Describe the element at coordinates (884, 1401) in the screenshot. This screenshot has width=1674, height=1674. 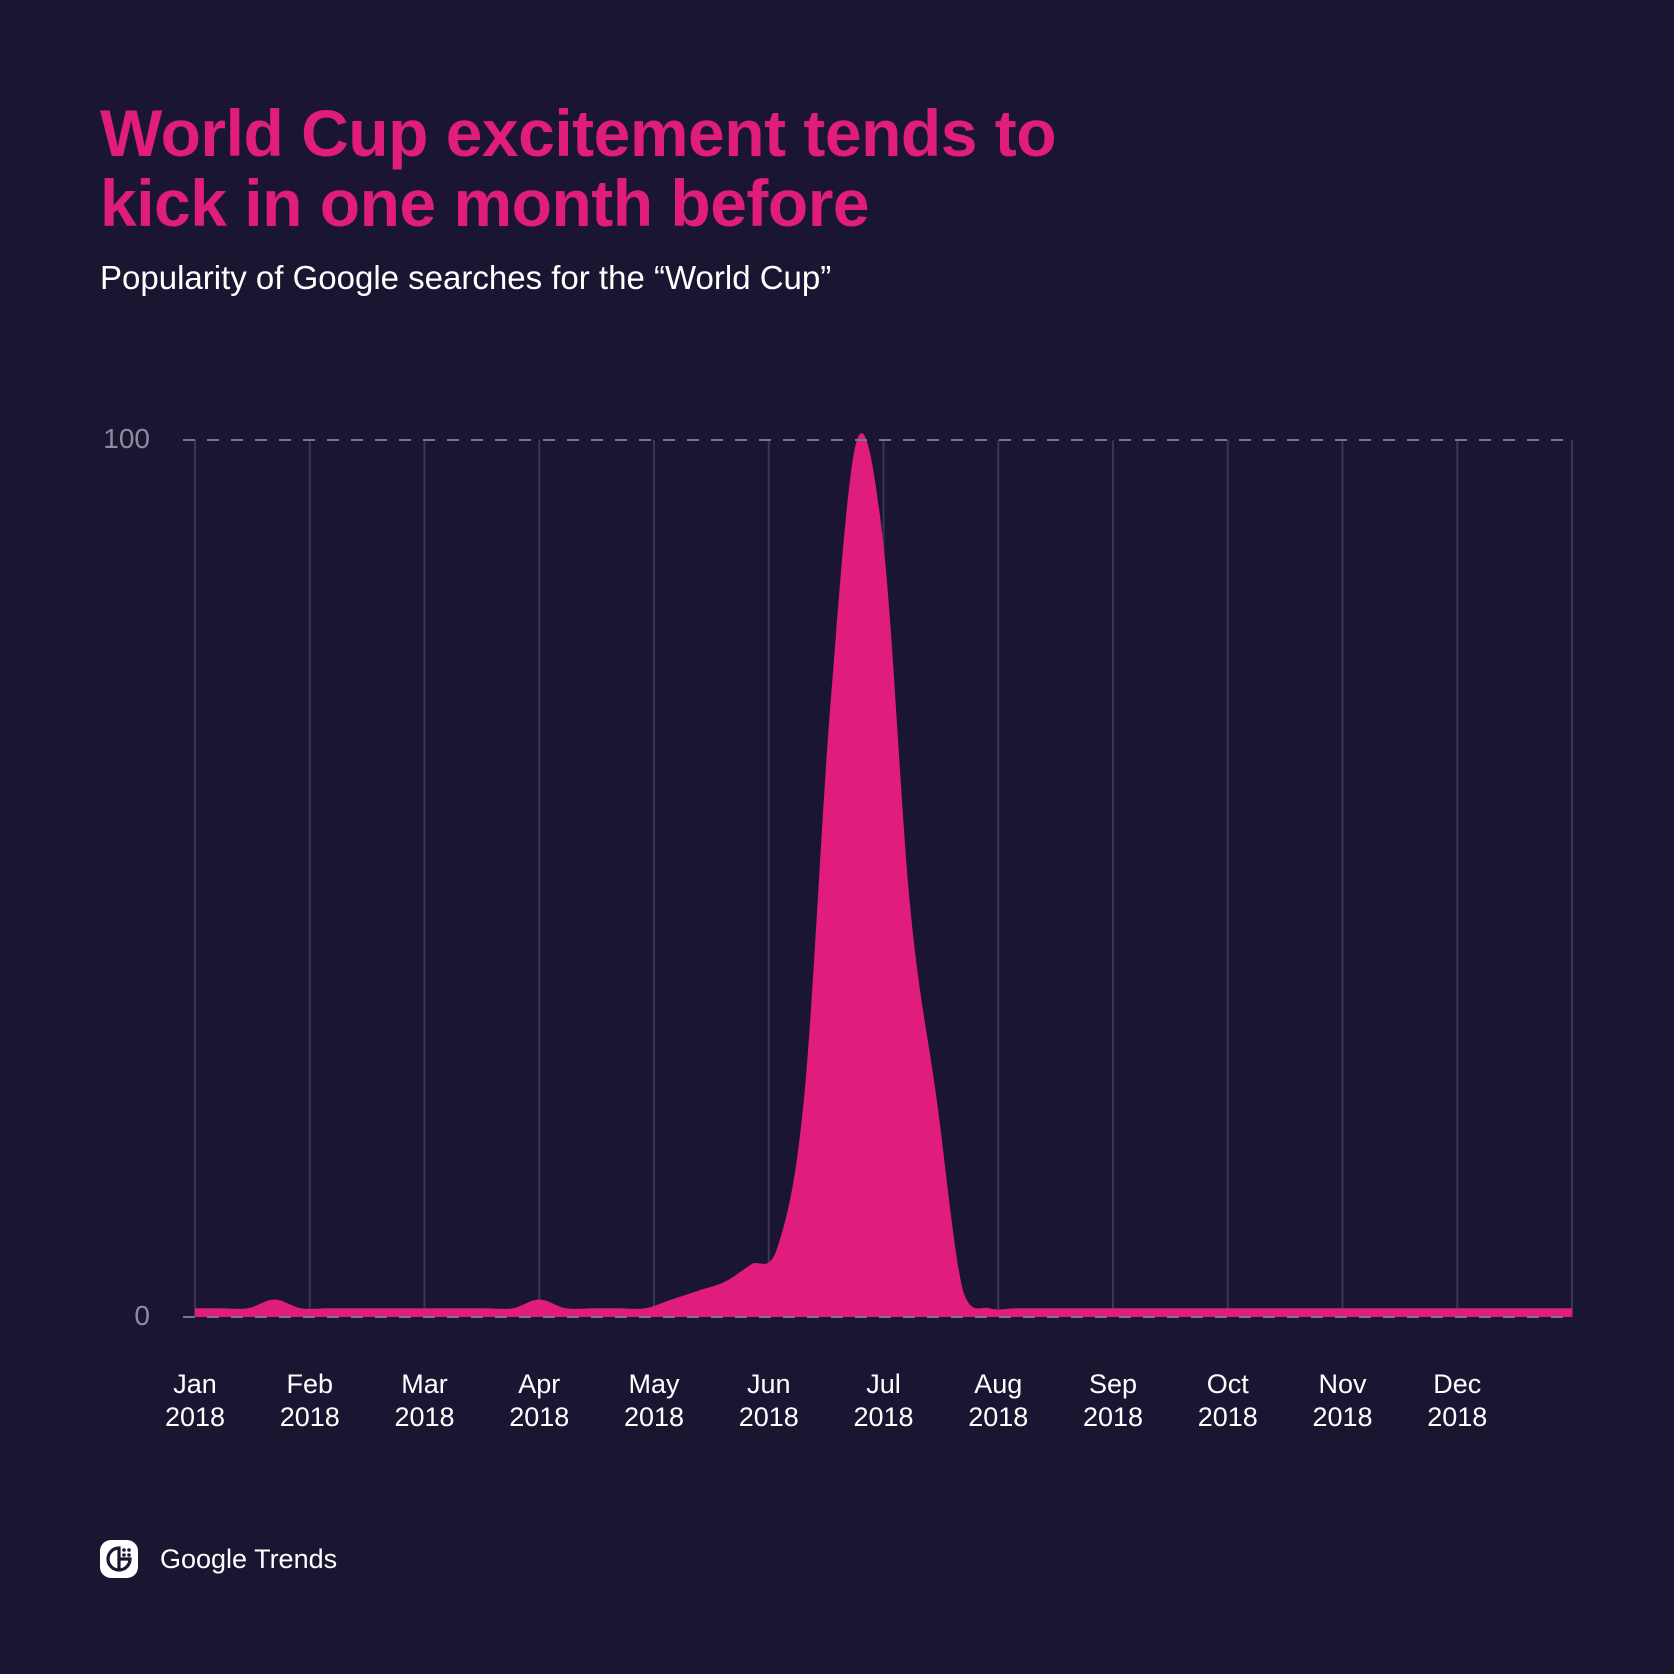
I see `x-tick-label: Jul 2018` at that location.